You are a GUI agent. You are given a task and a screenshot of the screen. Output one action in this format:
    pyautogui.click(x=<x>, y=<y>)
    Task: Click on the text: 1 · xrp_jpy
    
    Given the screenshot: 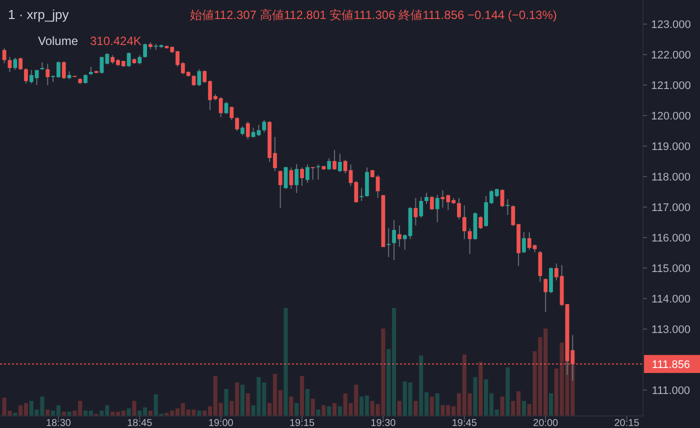 What is the action you would take?
    pyautogui.click(x=39, y=14)
    